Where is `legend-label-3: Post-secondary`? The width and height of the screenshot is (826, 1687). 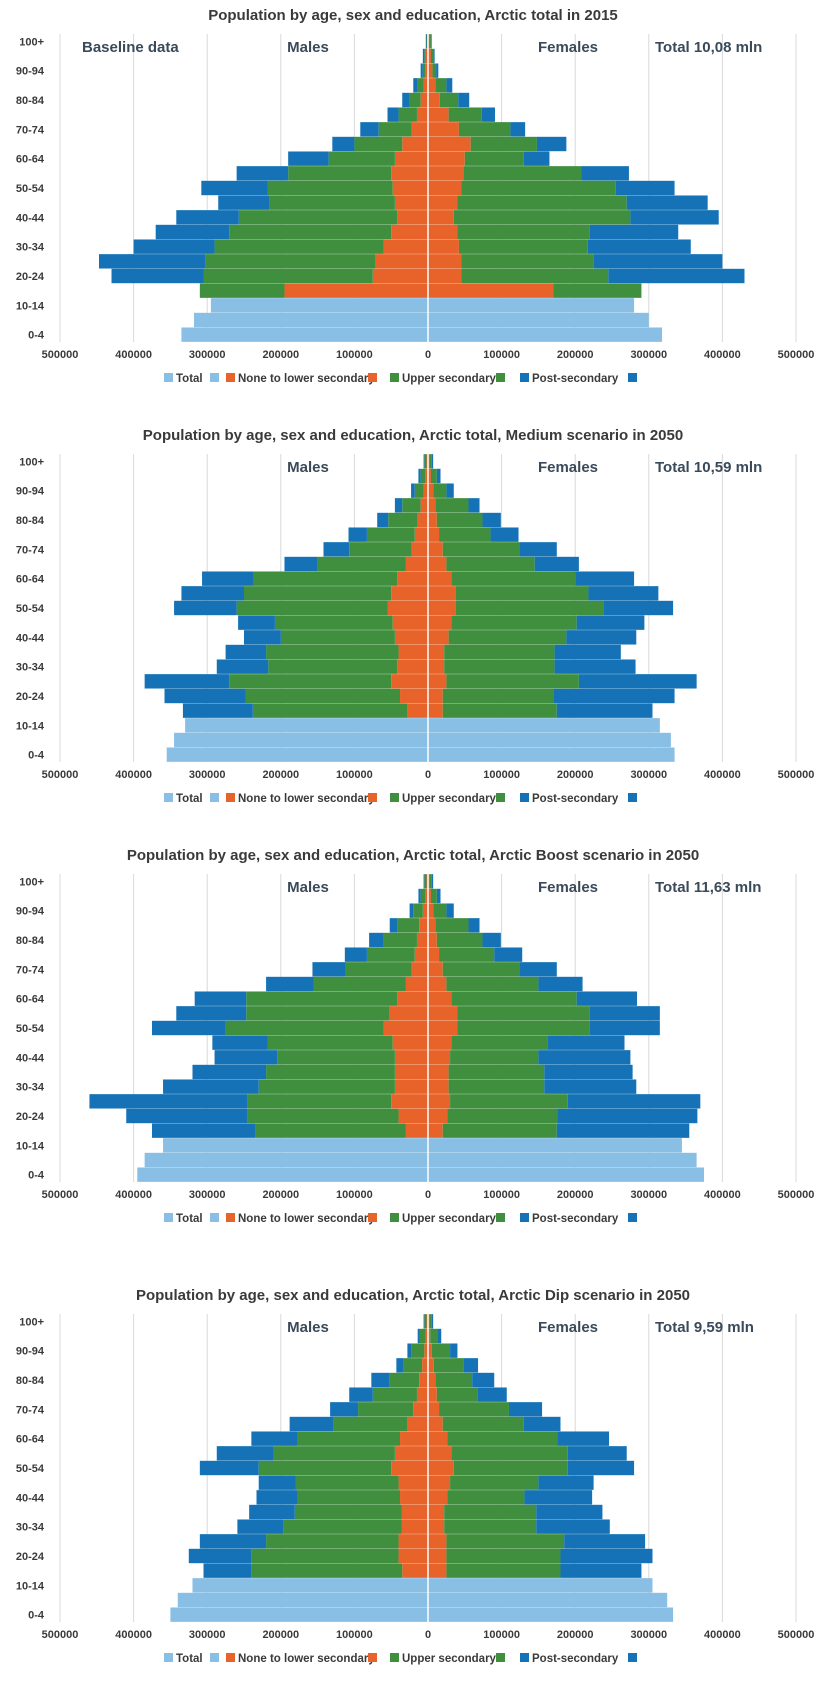
legend-label-3: Post-secondary is located at coordinates (575, 379).